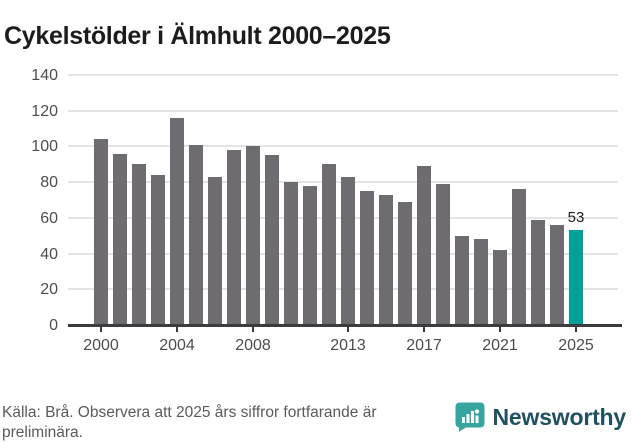  I want to click on x-axis-tick-2013, so click(348, 329).